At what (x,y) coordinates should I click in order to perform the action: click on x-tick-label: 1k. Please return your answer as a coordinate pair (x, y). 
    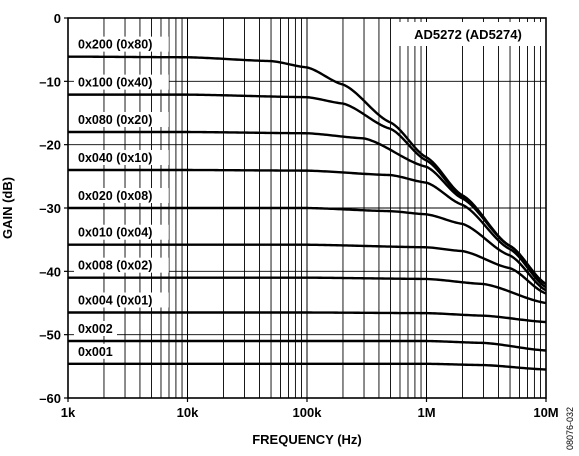
    Looking at the image, I should click on (68, 412).